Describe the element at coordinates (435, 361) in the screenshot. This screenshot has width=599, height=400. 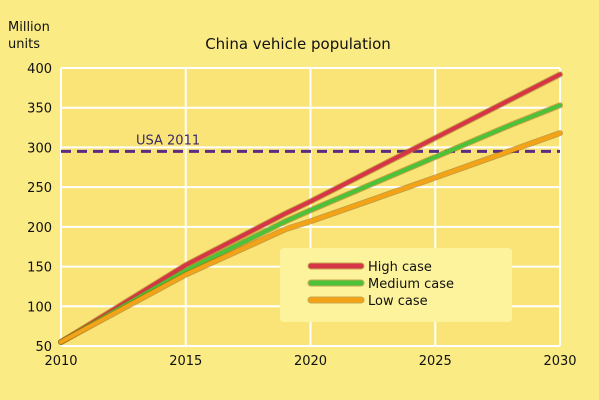
I see `x-tick-label: 2025` at that location.